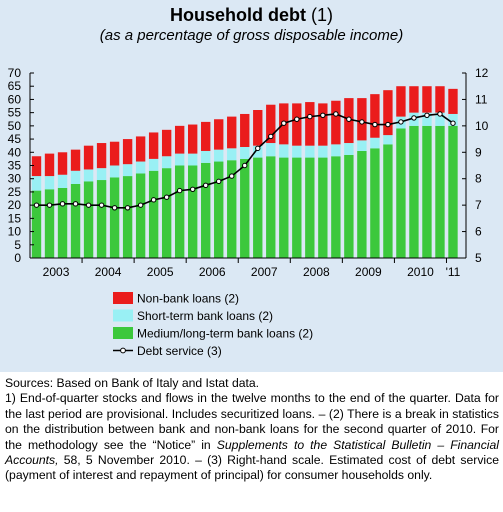  What do you see at coordinates (237, 15) in the screenshot?
I see `chart-title-text: Household debt` at bounding box center [237, 15].